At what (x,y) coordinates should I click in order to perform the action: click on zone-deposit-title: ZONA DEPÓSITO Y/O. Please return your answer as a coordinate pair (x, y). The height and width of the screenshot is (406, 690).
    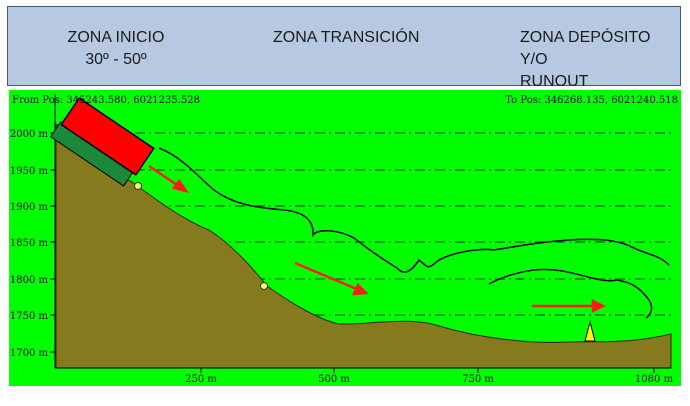
    Looking at the image, I should click on (585, 48).